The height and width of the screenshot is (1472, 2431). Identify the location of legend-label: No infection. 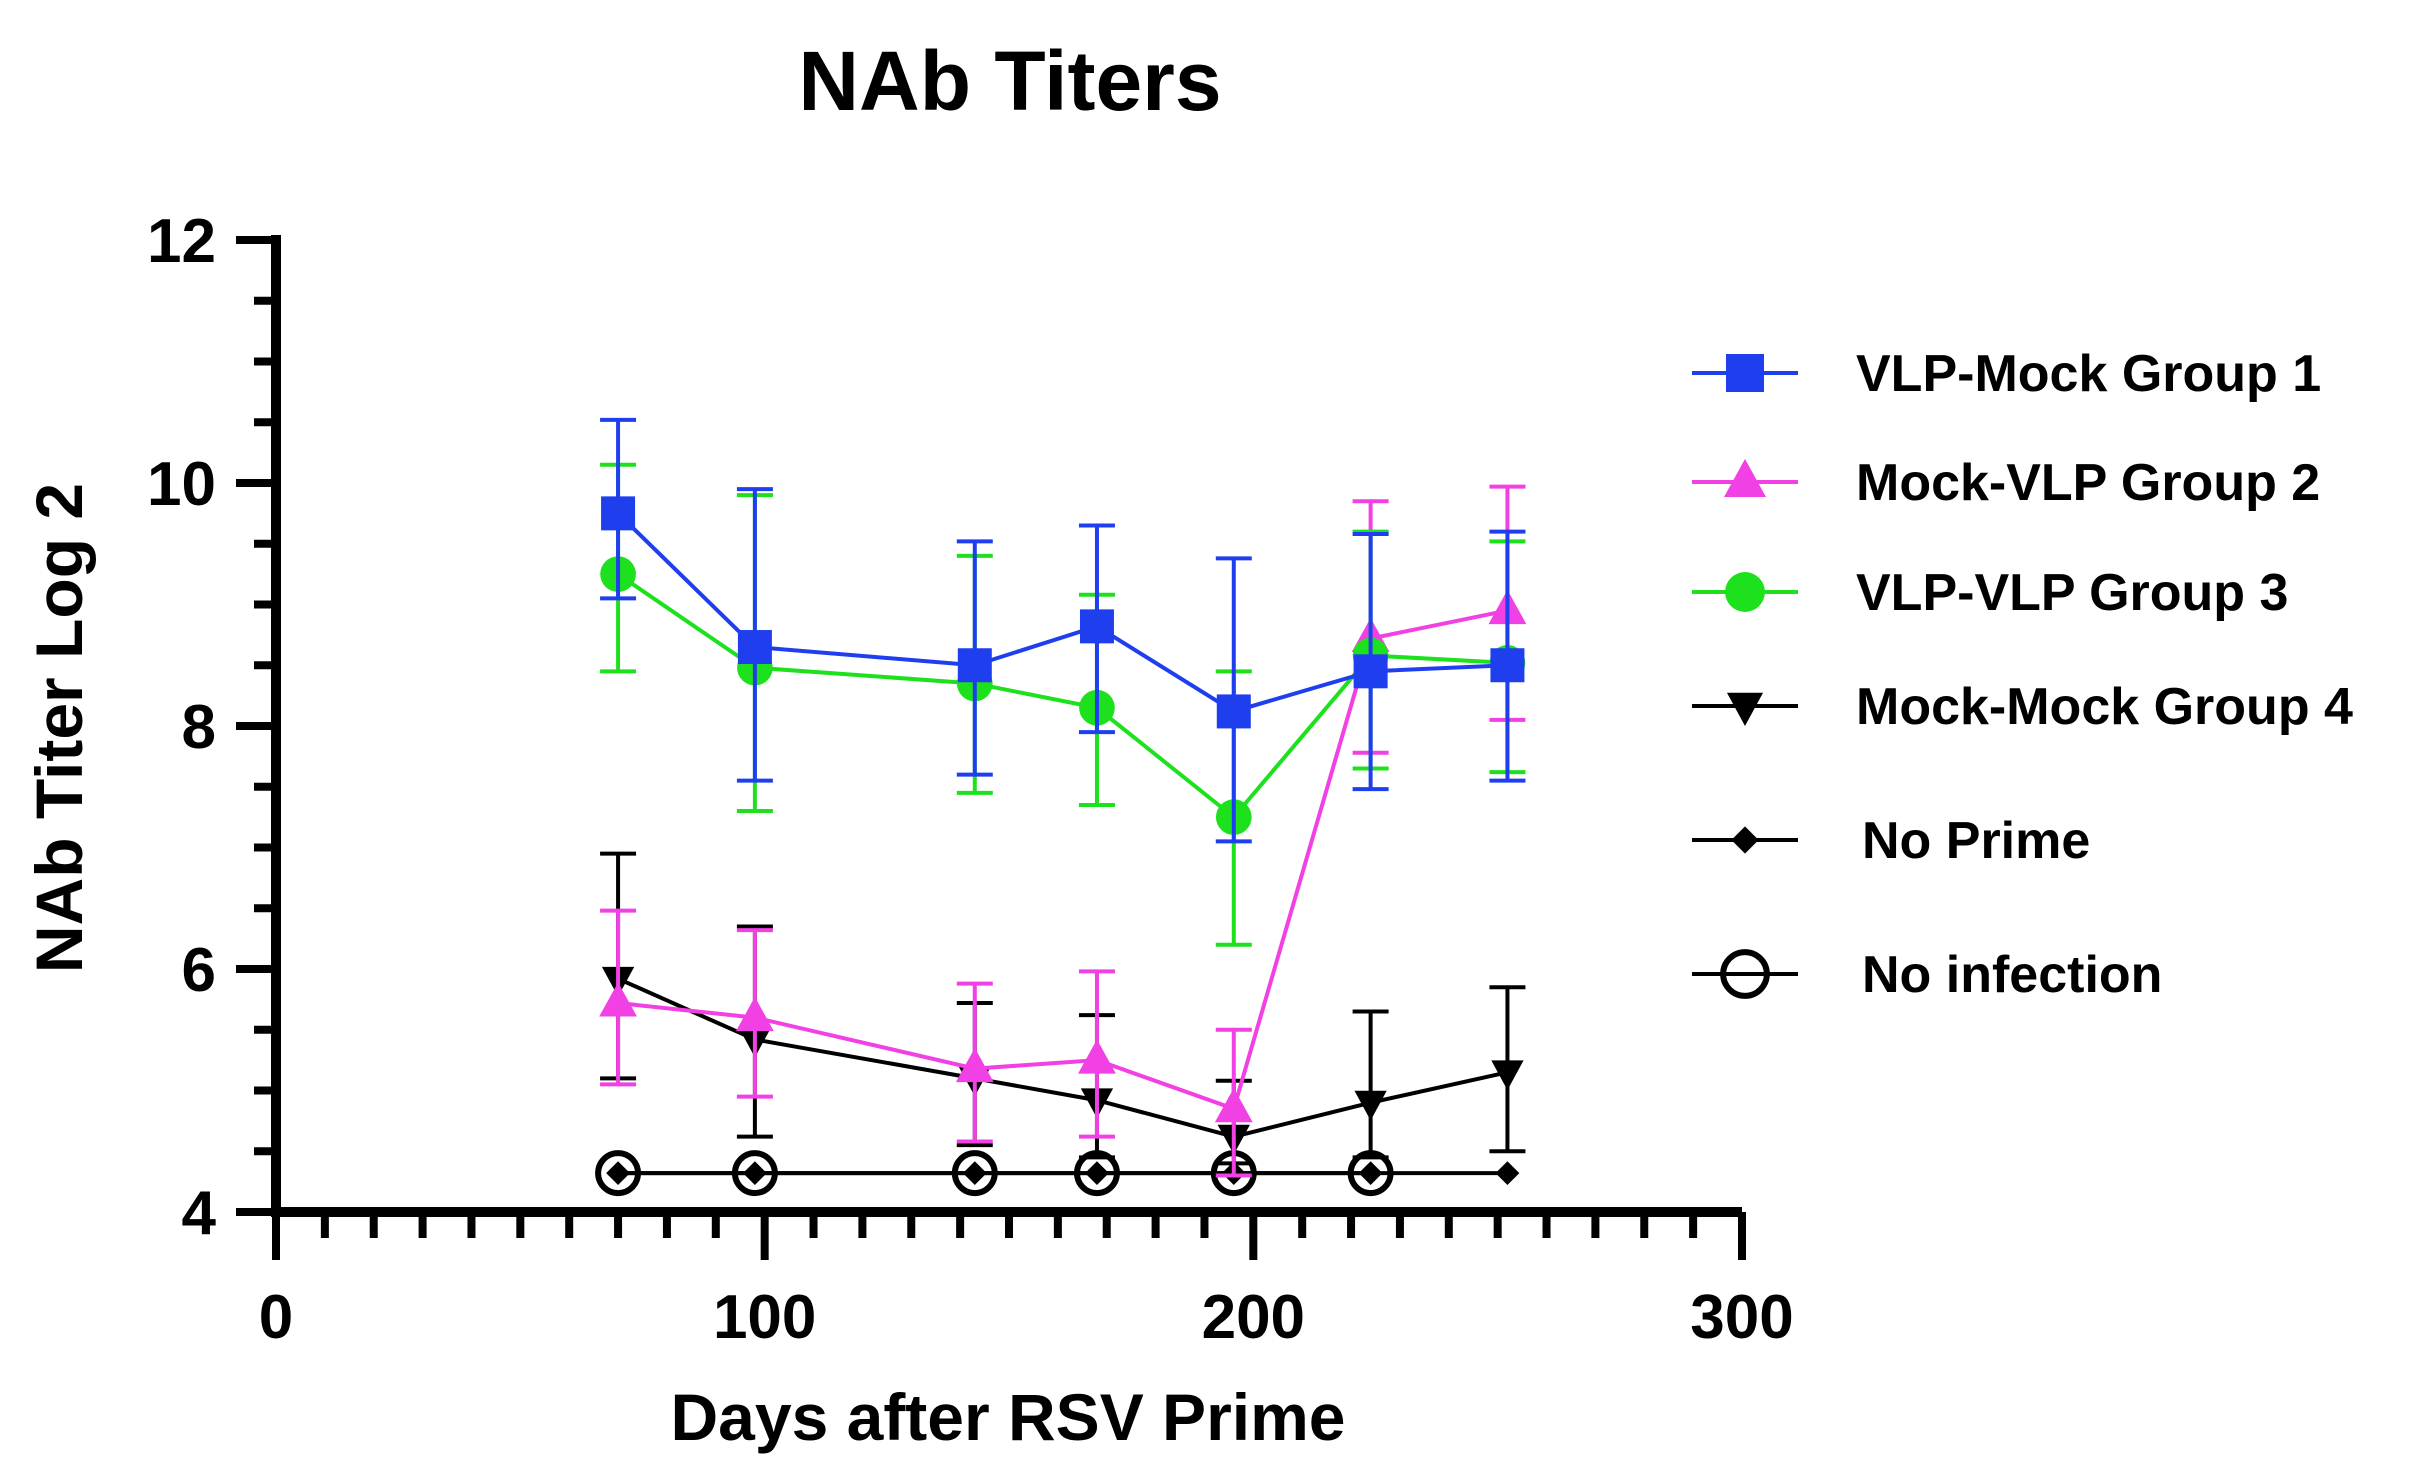
(2012, 975).